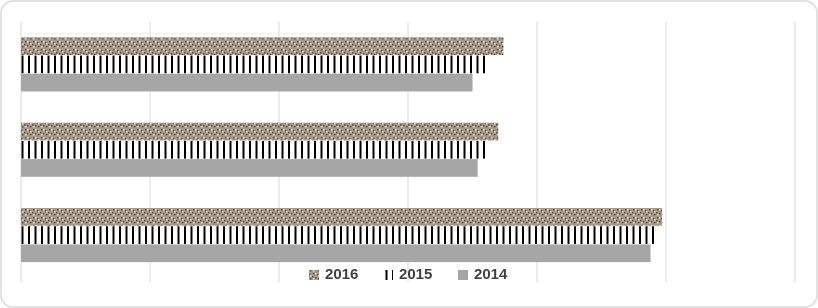  What do you see at coordinates (415, 274) in the screenshot?
I see `legend-label: 2015` at bounding box center [415, 274].